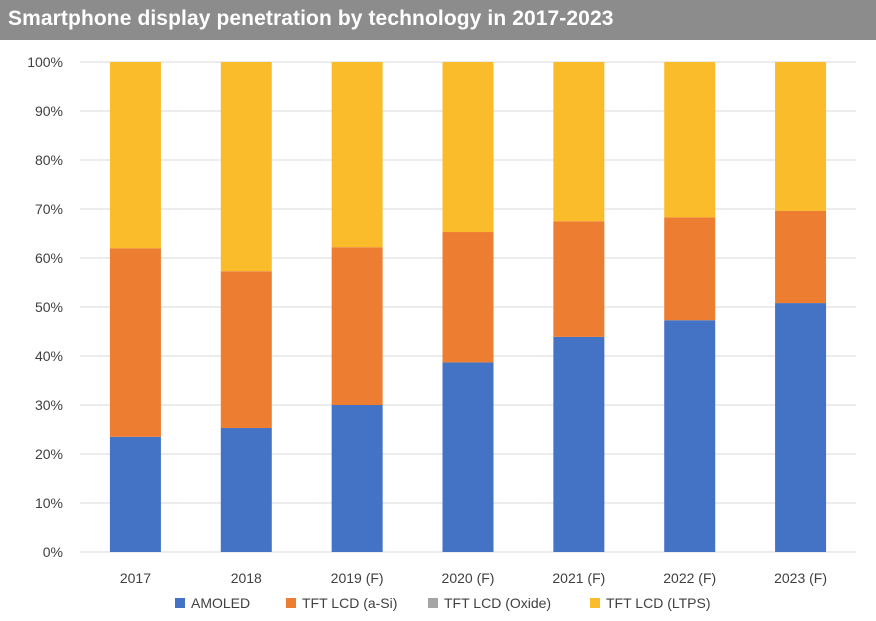 The height and width of the screenshot is (621, 876). Describe the element at coordinates (468, 578) in the screenshot. I see `x-tick-label: 2020 (F)` at that location.